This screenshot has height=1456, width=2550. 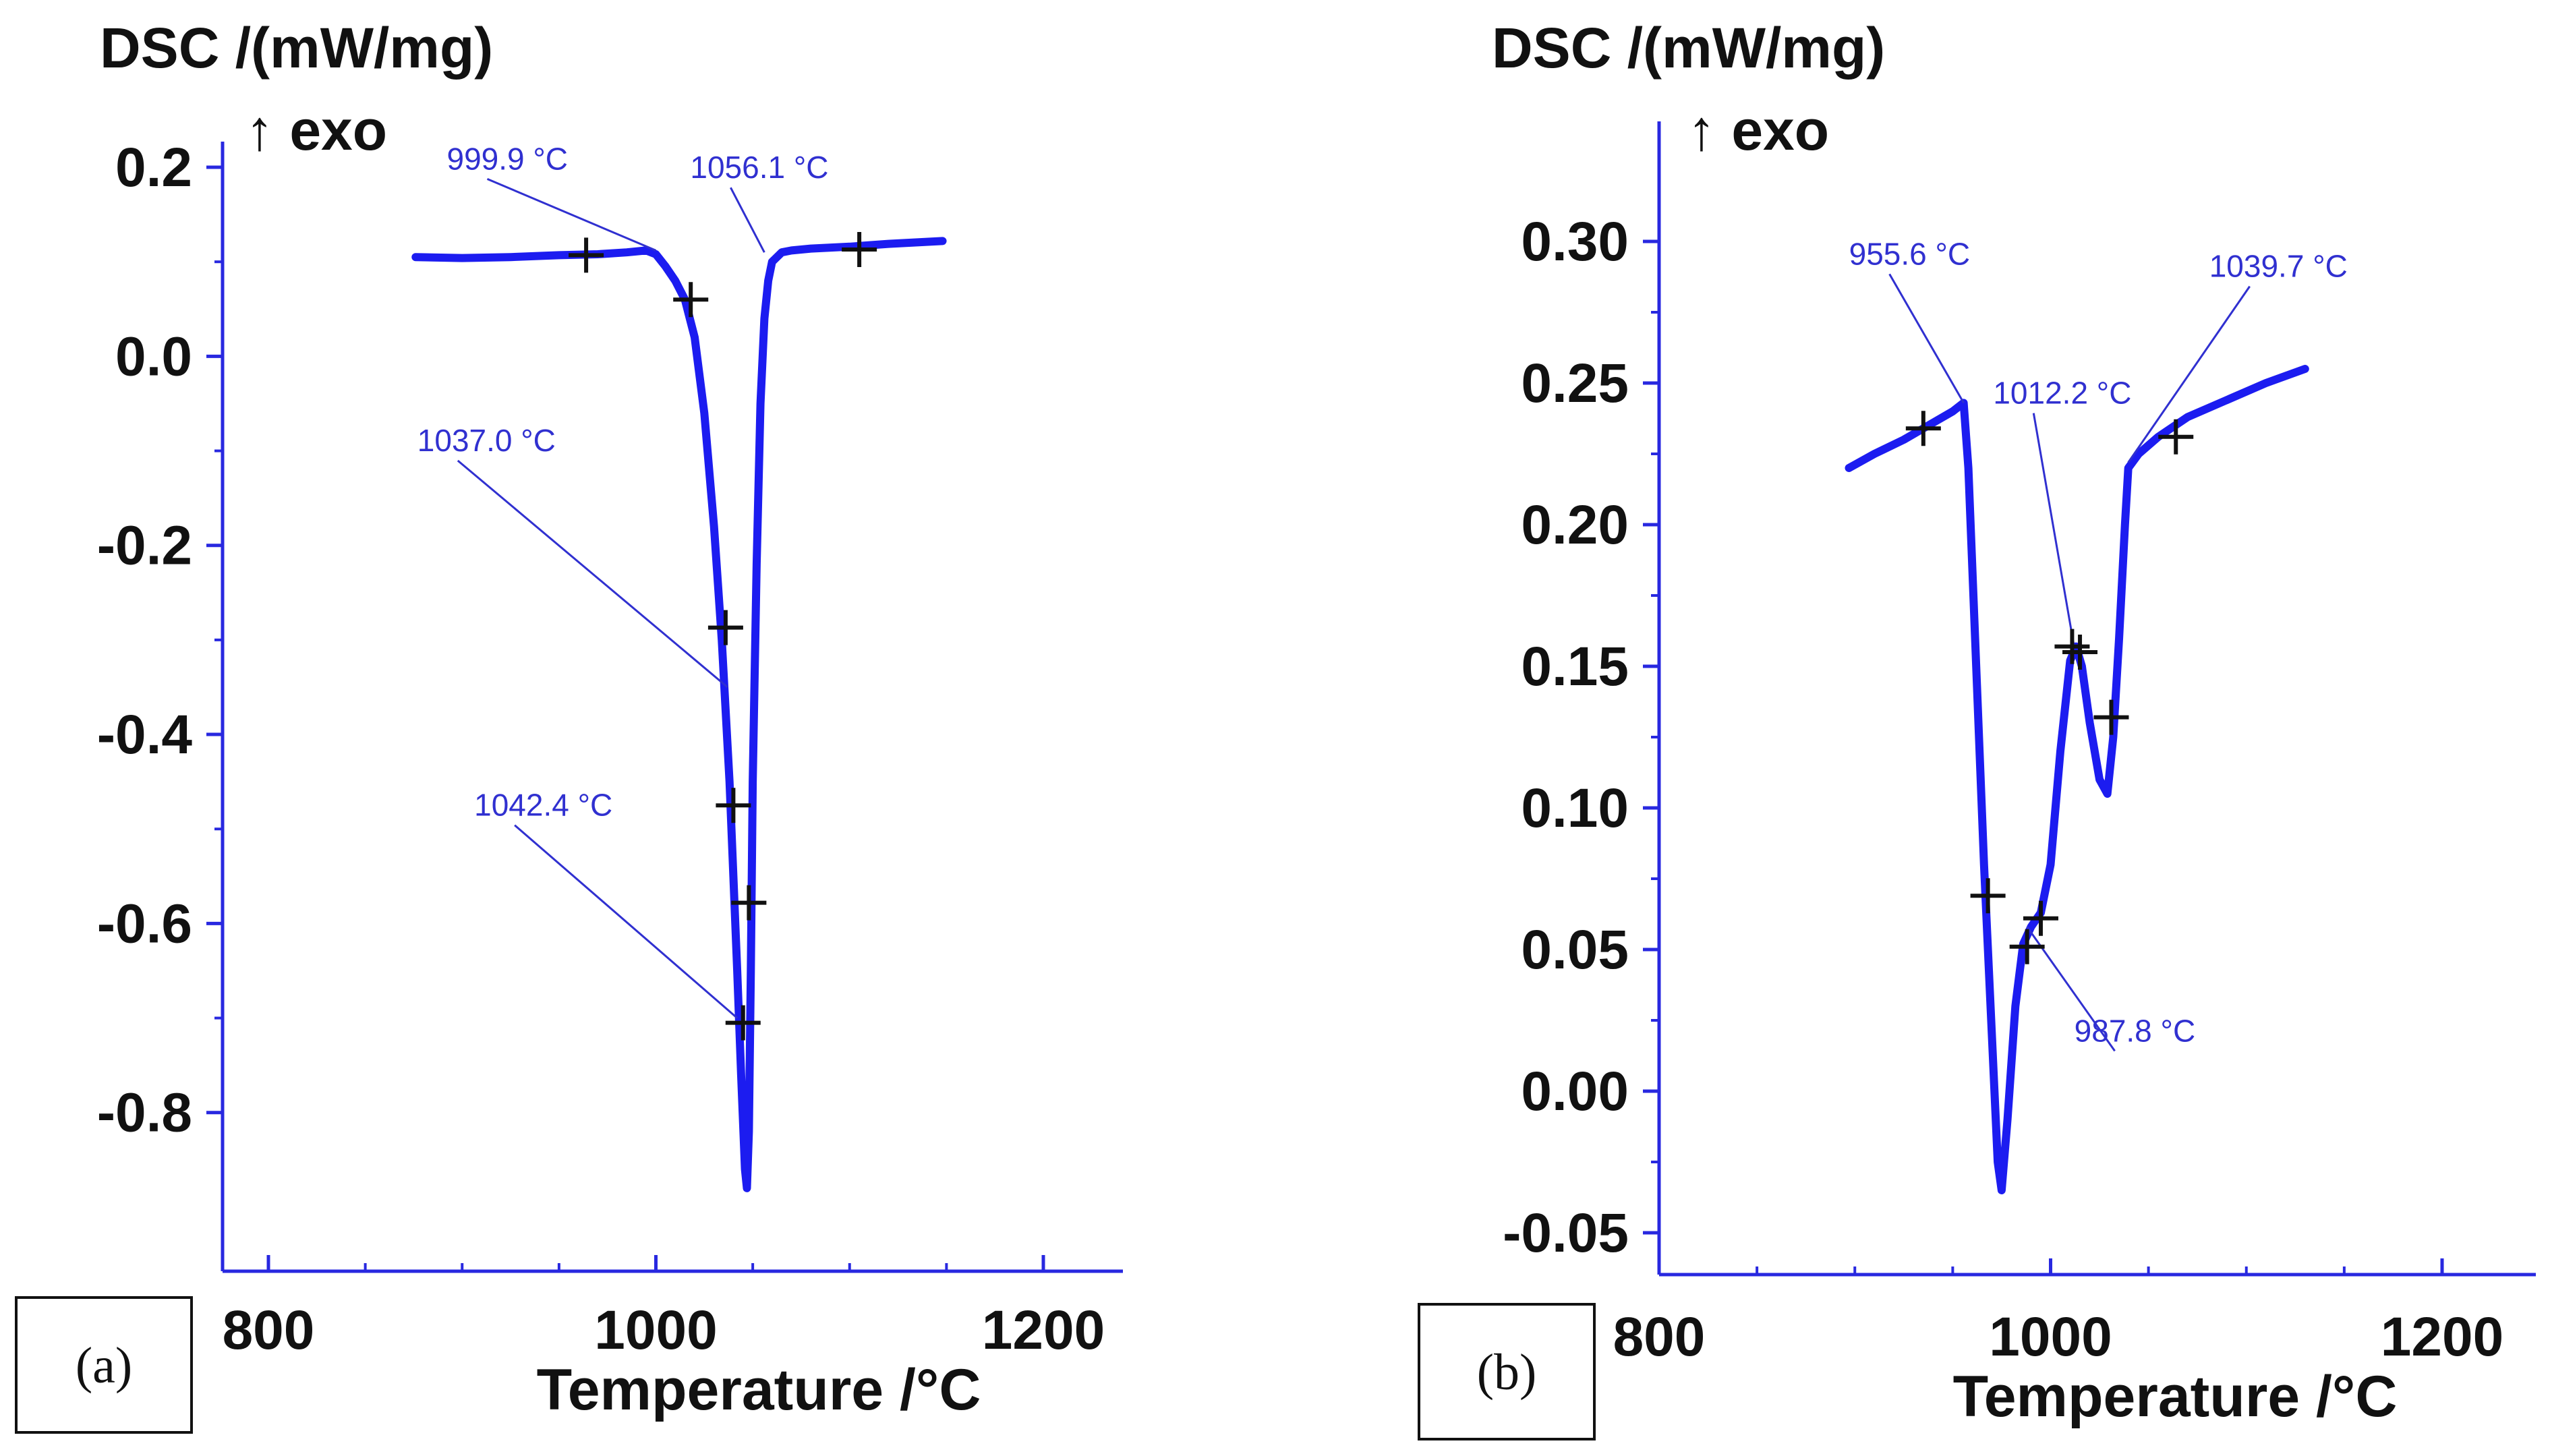 I want to click on panel-b-exo-label: ↑ exo, so click(x=1758, y=130).